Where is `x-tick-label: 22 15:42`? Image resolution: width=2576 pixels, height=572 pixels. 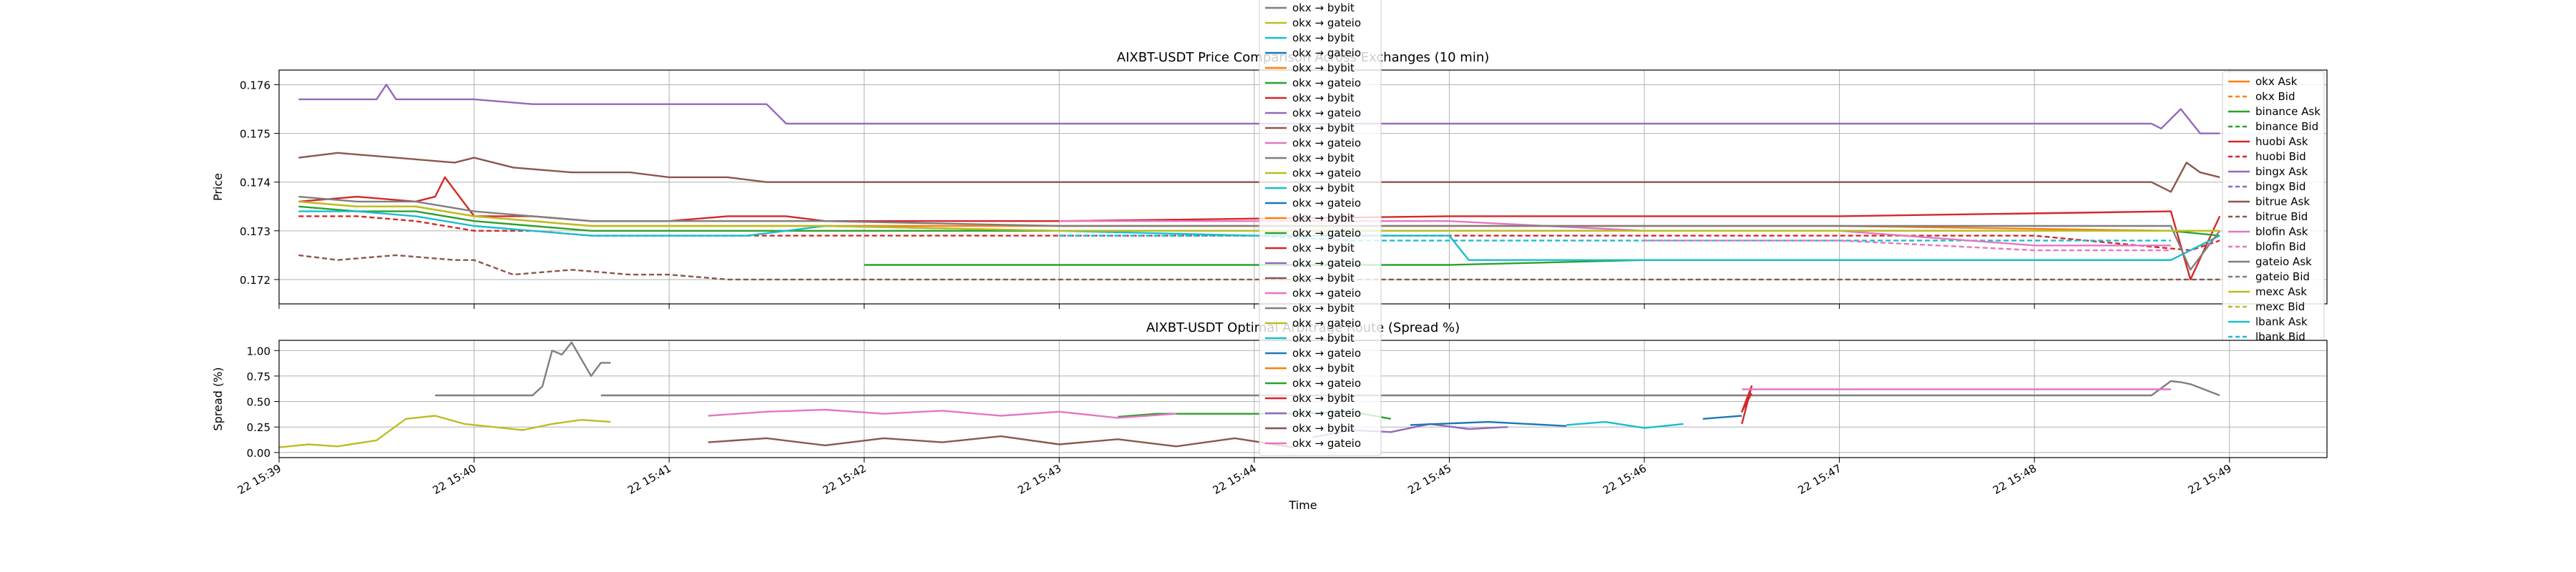 x-tick-label: 22 15:42 is located at coordinates (845, 479).